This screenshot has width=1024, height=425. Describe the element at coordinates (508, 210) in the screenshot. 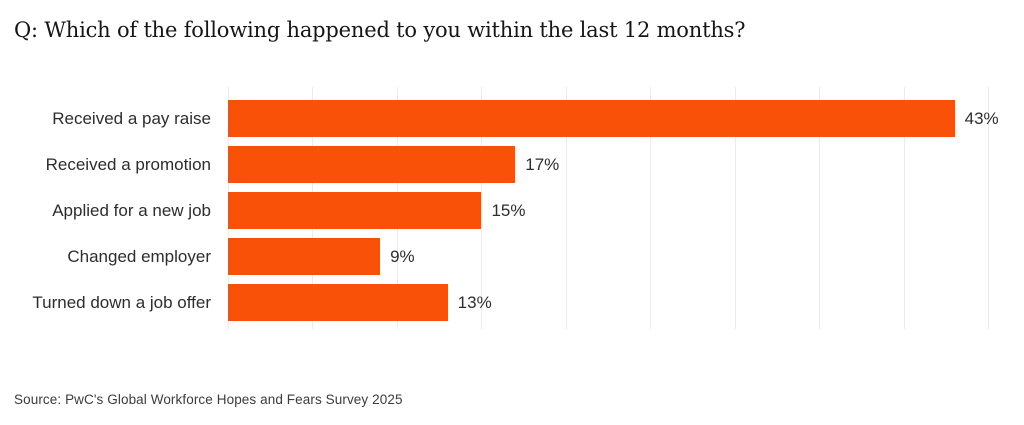

I see `value-label: 15%` at that location.